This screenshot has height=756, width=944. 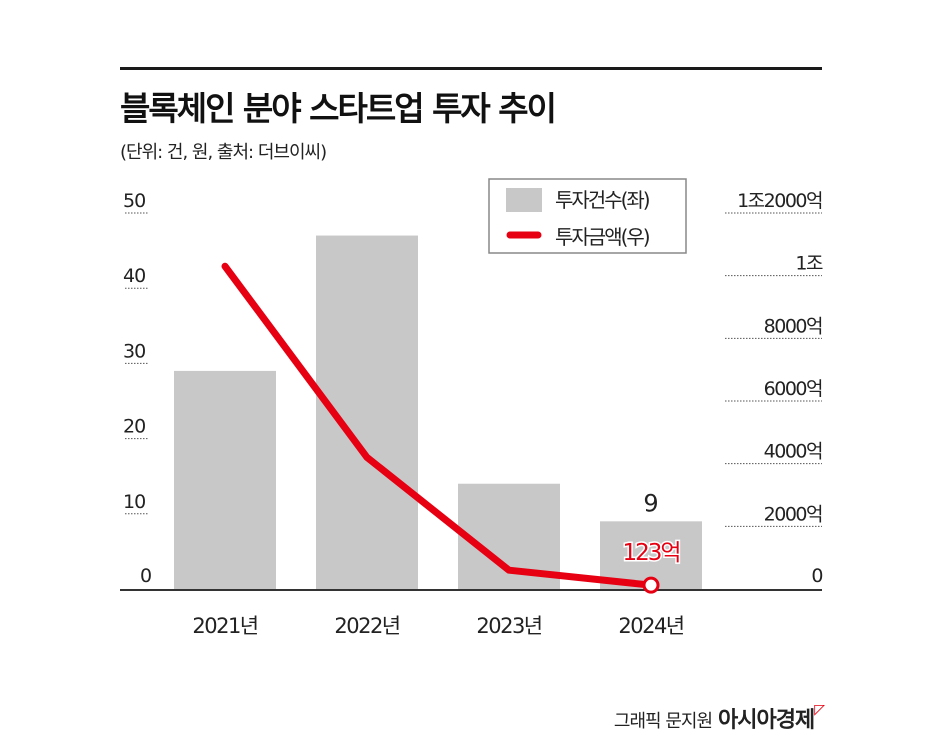 I want to click on x-tick-label: 2022년, so click(x=366, y=626).